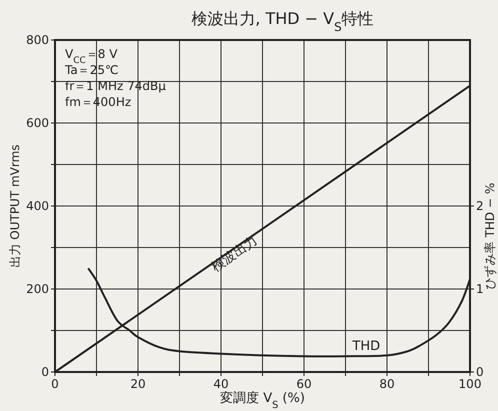 Image resolution: width=498 pixels, height=411 pixels. I want to click on y-tick-label: 400, so click(37, 206).